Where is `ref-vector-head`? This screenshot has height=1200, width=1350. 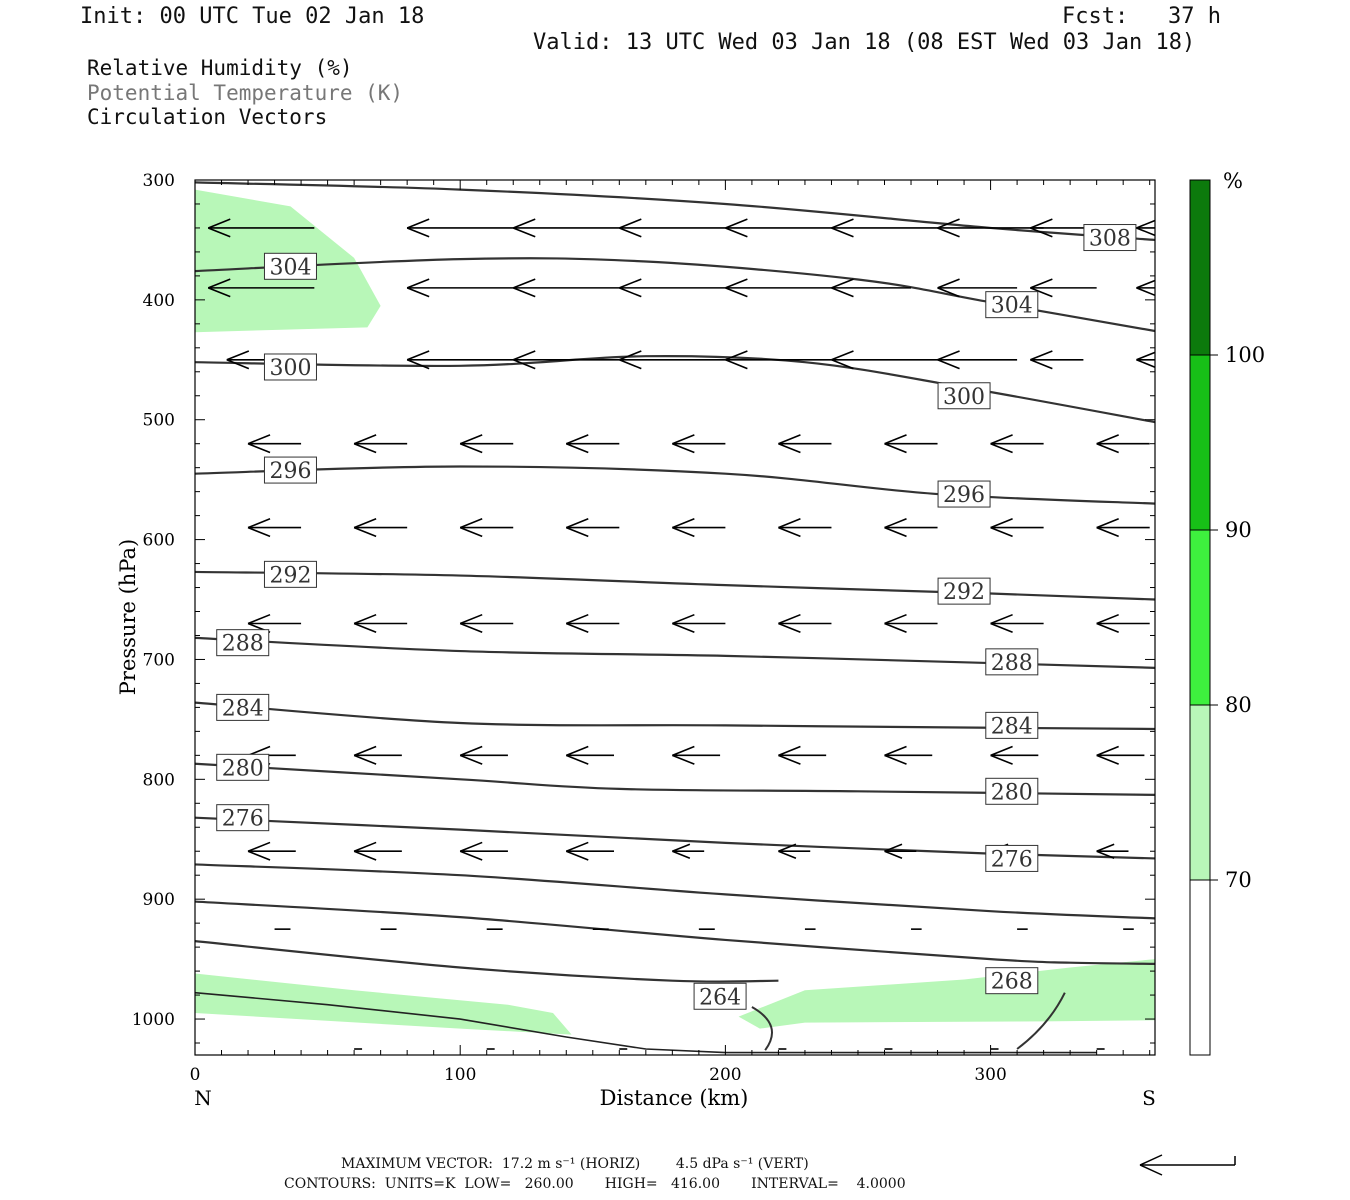
ref-vector-head is located at coordinates (1151, 1160).